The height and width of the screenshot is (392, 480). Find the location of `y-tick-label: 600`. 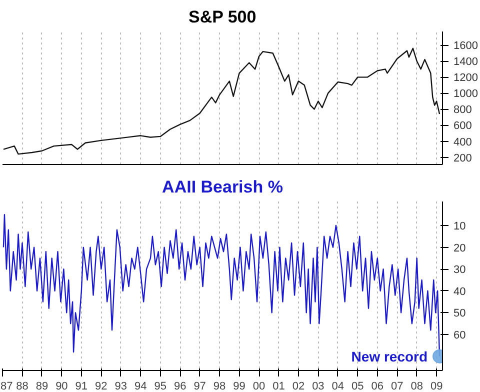

y-tick-label: 600 is located at coordinates (463, 126).